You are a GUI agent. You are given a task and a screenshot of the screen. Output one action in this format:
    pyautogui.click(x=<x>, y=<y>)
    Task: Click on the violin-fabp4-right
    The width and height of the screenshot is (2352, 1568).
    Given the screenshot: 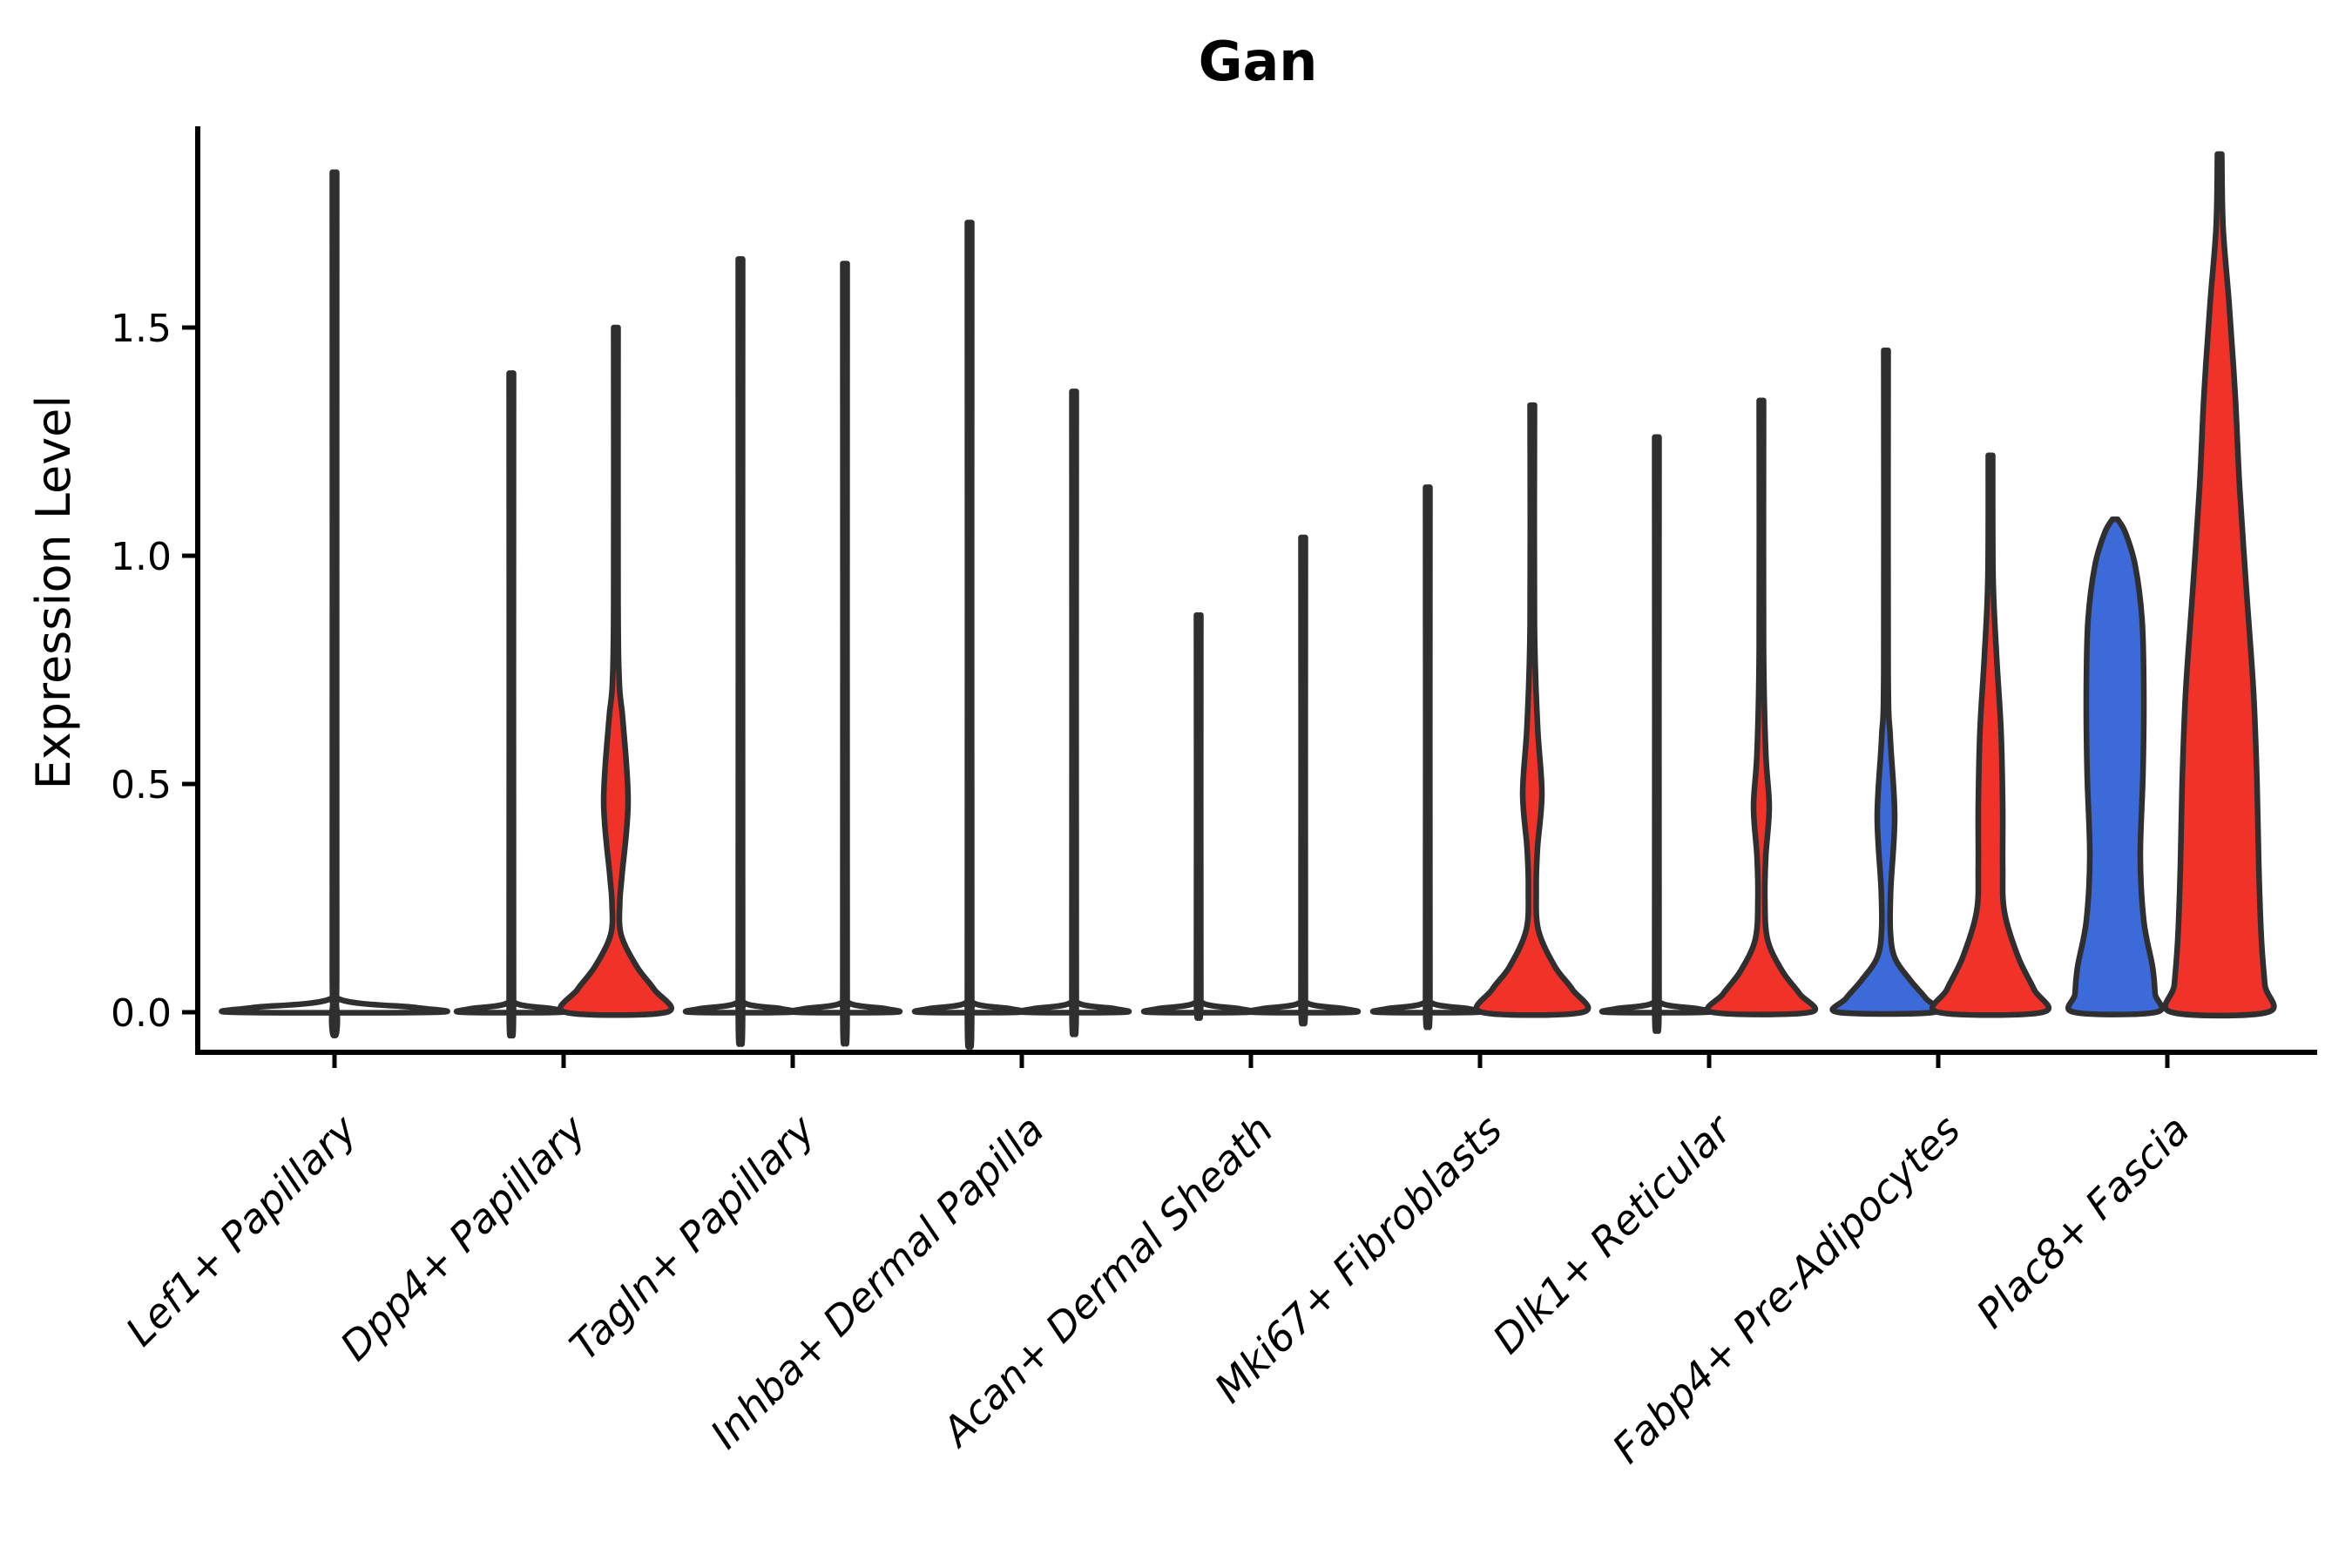 What is the action you would take?
    pyautogui.click(x=1990, y=735)
    